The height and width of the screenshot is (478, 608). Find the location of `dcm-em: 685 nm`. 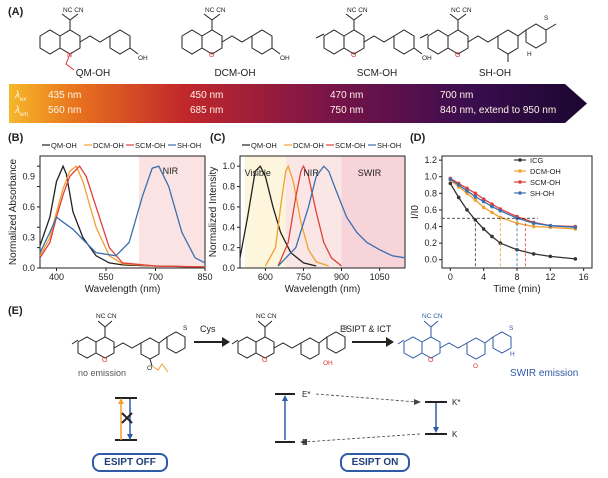

dcm-em: 685 nm is located at coordinates (207, 110).